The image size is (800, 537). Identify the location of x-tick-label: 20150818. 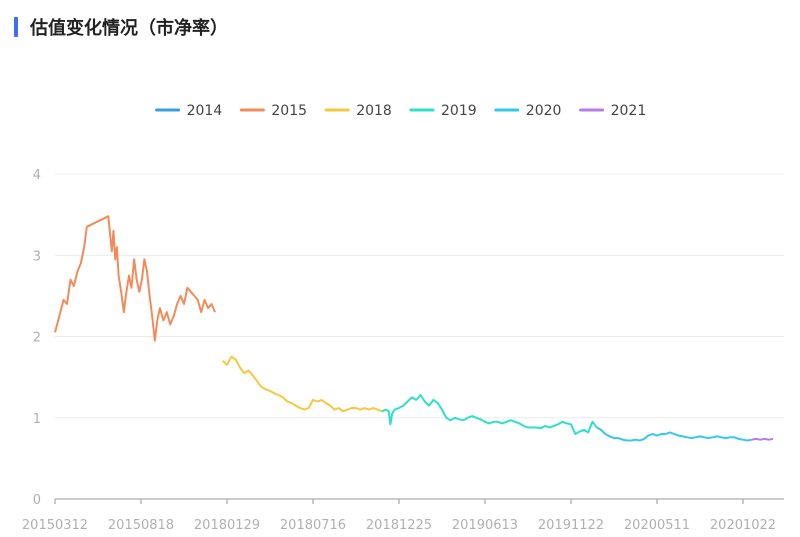
(141, 525).